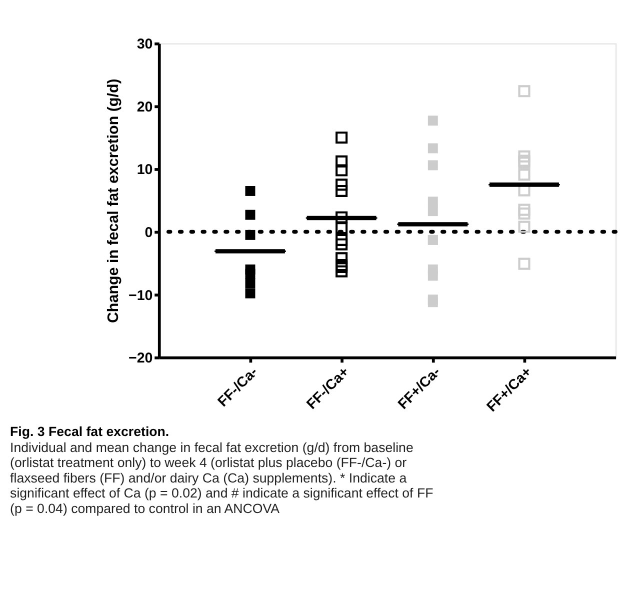 The height and width of the screenshot is (596, 627). What do you see at coordinates (140, 358) in the screenshot?
I see `y-tick-label: −20` at bounding box center [140, 358].